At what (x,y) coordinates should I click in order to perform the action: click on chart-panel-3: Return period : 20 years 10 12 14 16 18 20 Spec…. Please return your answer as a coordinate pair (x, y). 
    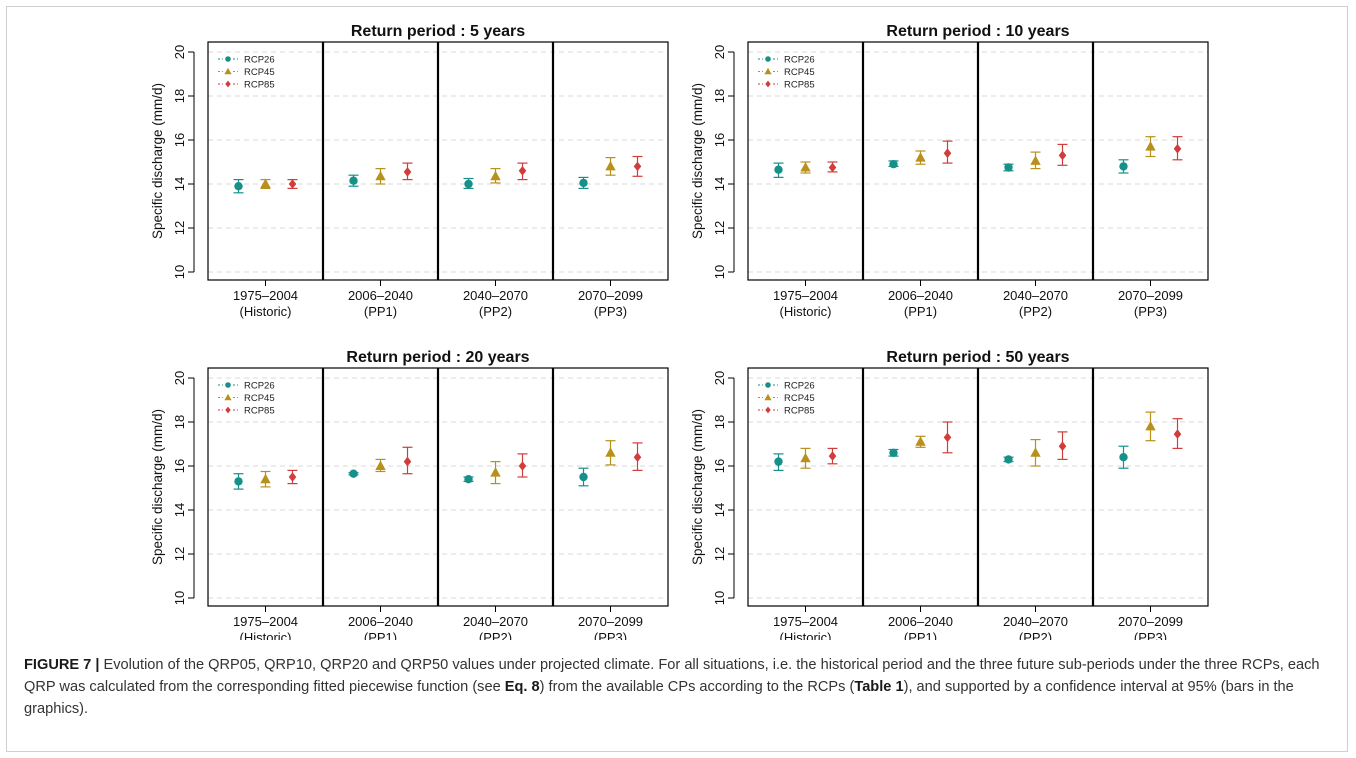
    Looking at the image, I should click on (409, 494).